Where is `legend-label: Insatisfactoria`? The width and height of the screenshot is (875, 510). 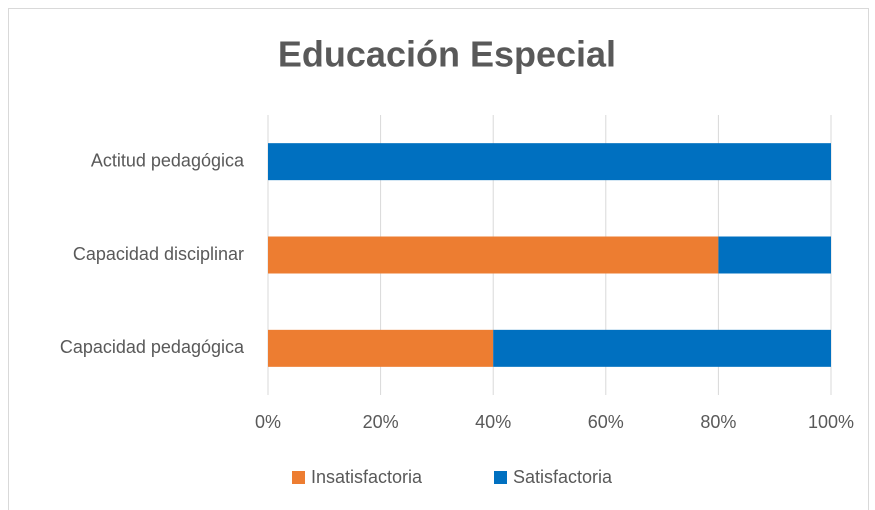
legend-label: Insatisfactoria is located at coordinates (367, 477).